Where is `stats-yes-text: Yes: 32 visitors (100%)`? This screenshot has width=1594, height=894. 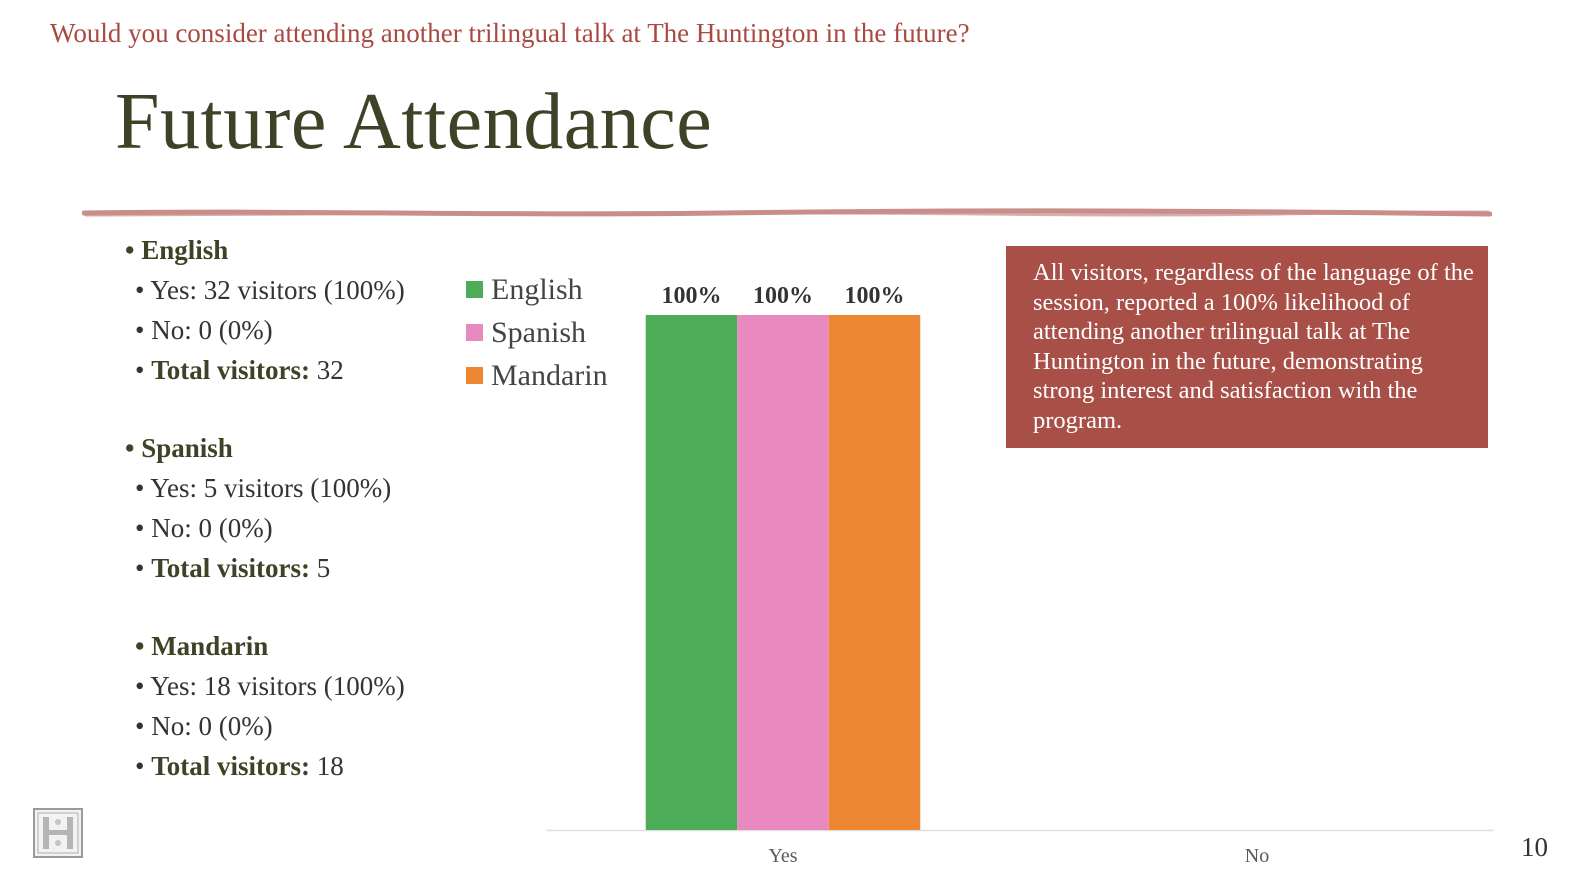 stats-yes-text: Yes: 32 visitors (100%) is located at coordinates (277, 290).